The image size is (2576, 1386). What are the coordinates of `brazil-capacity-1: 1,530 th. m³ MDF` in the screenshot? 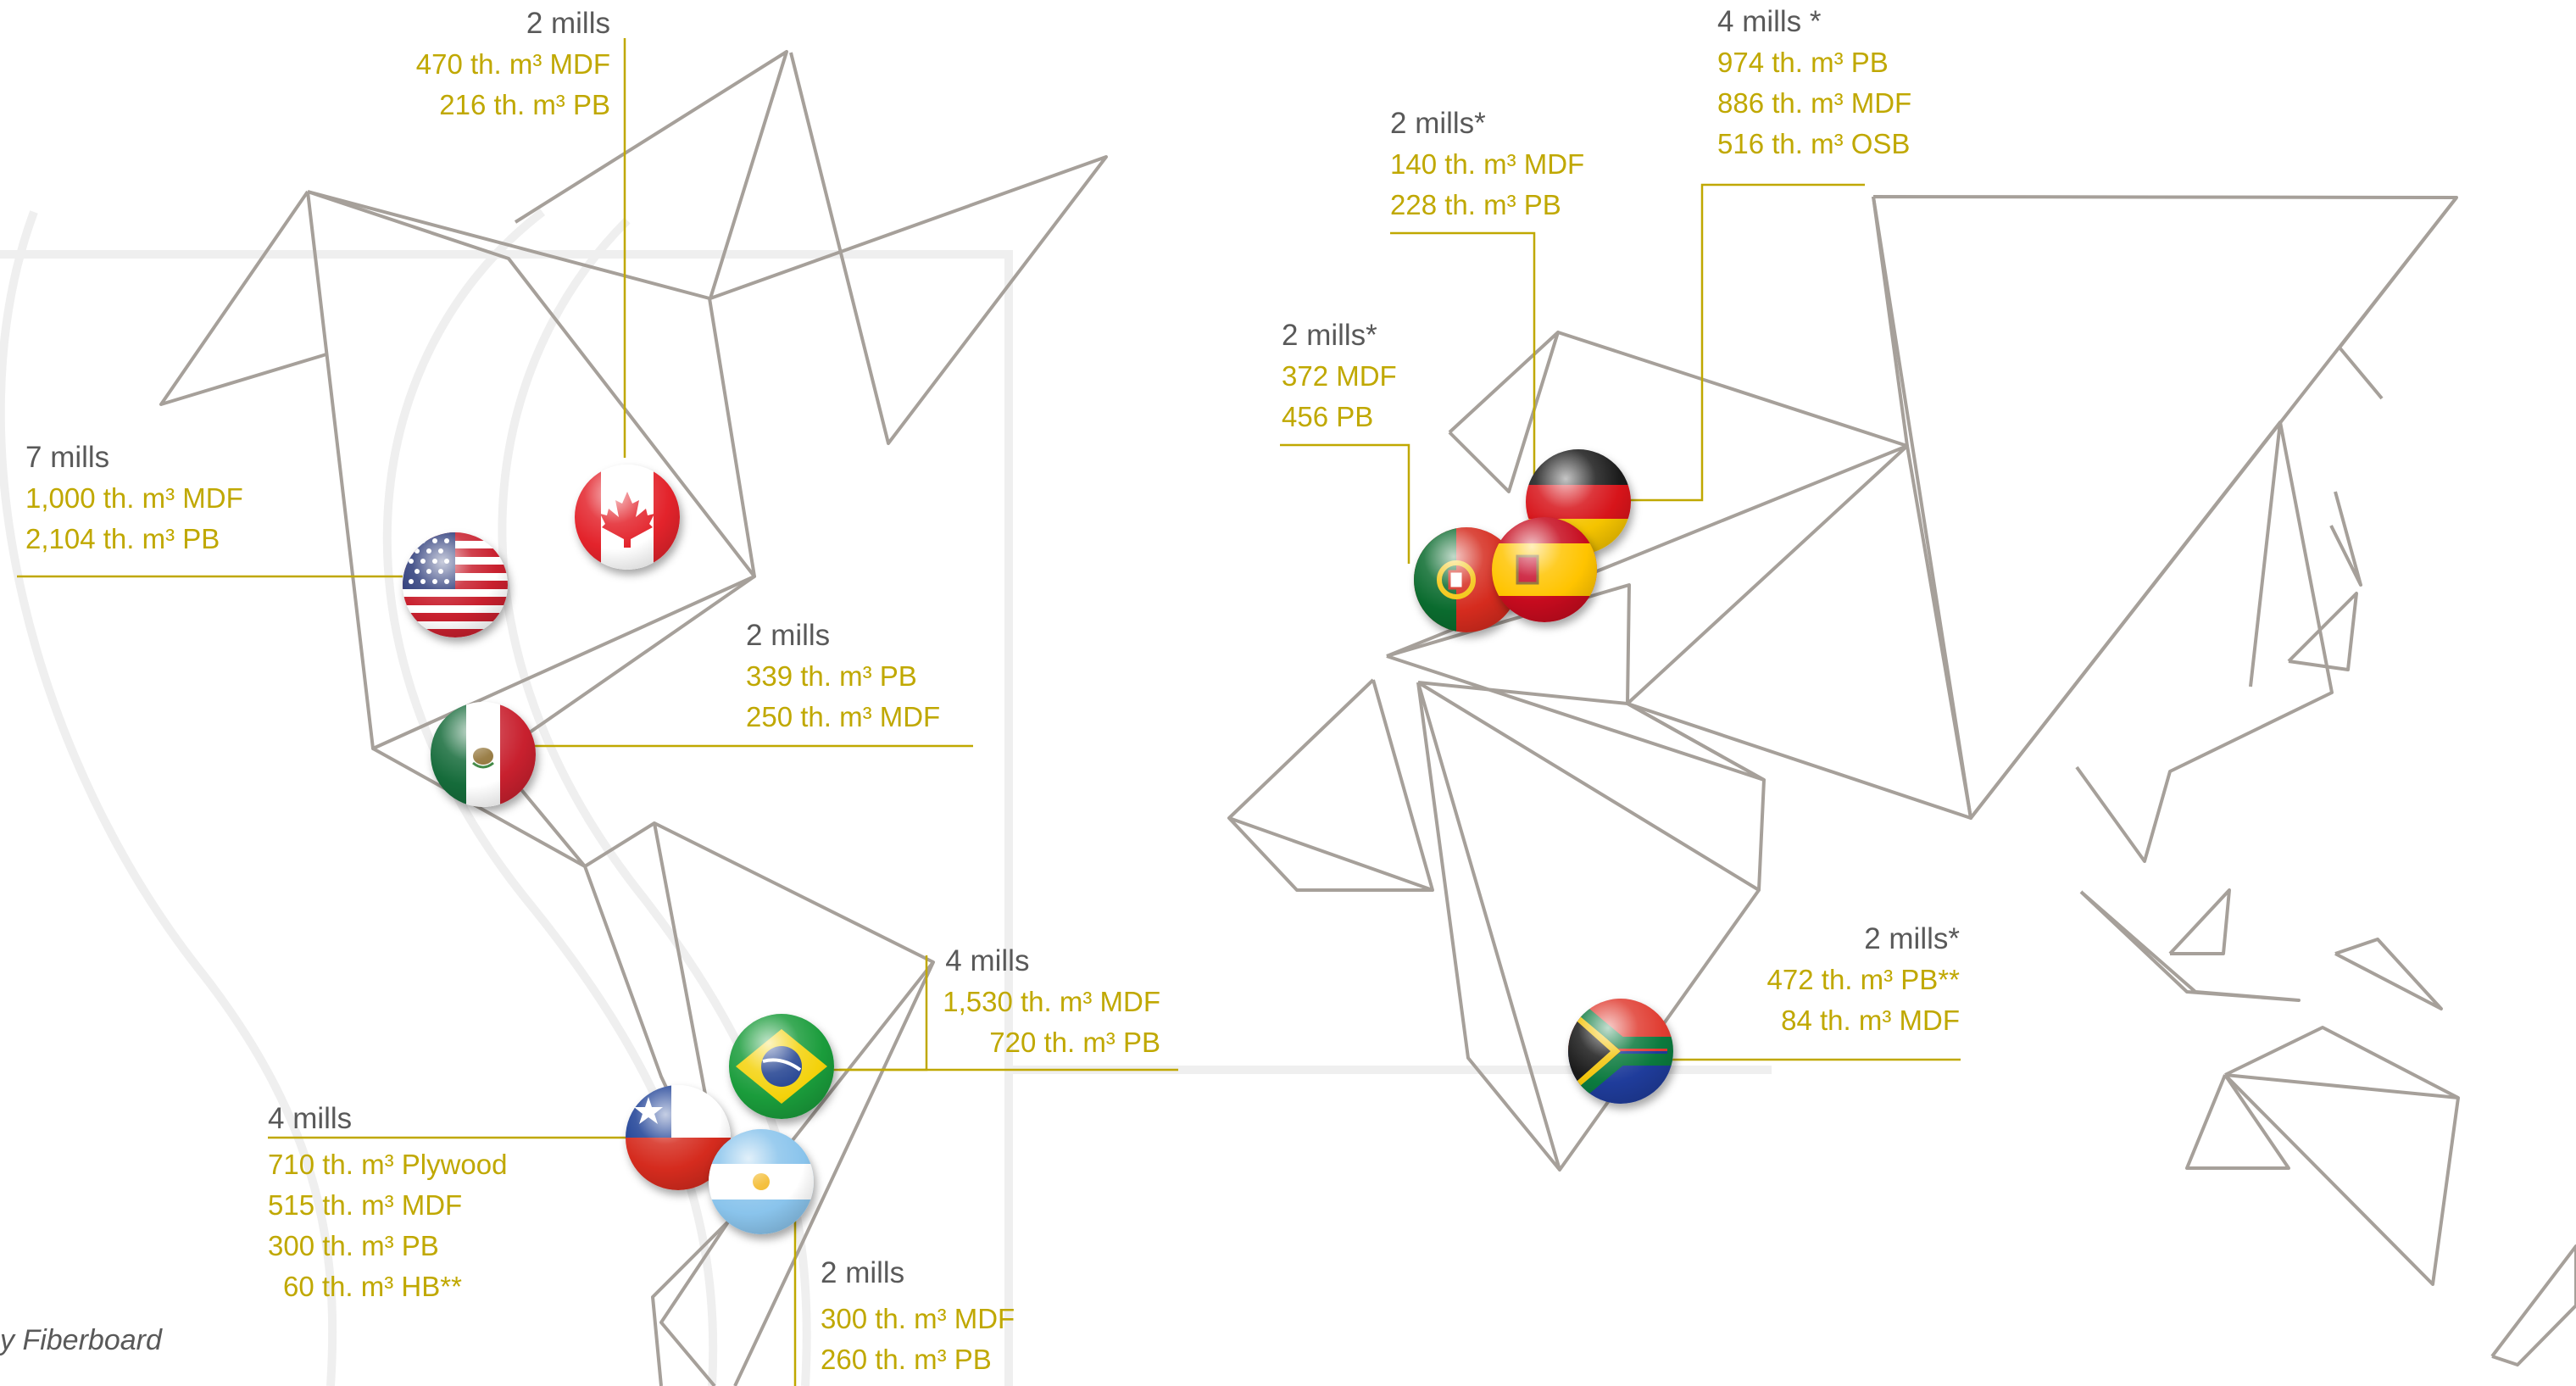 It's located at (1051, 1001).